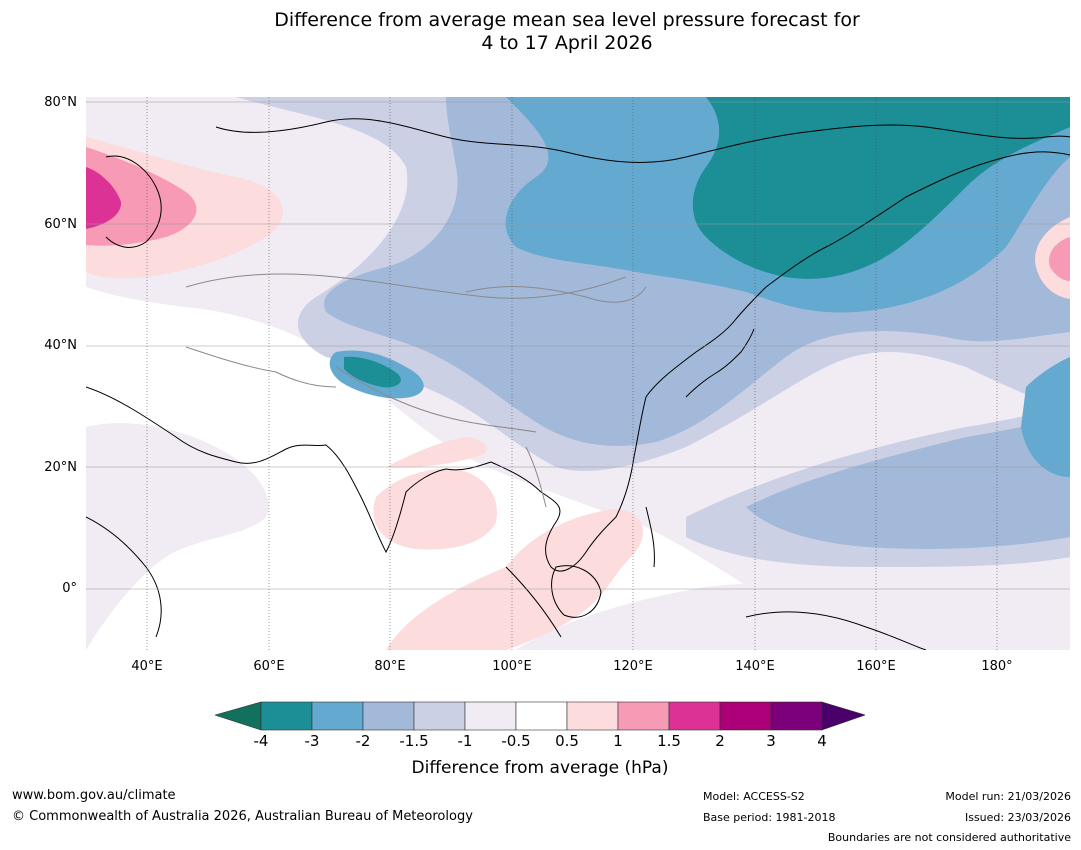 The height and width of the screenshot is (850, 1081). I want to click on lat-label-80n: 80°N, so click(60, 102).